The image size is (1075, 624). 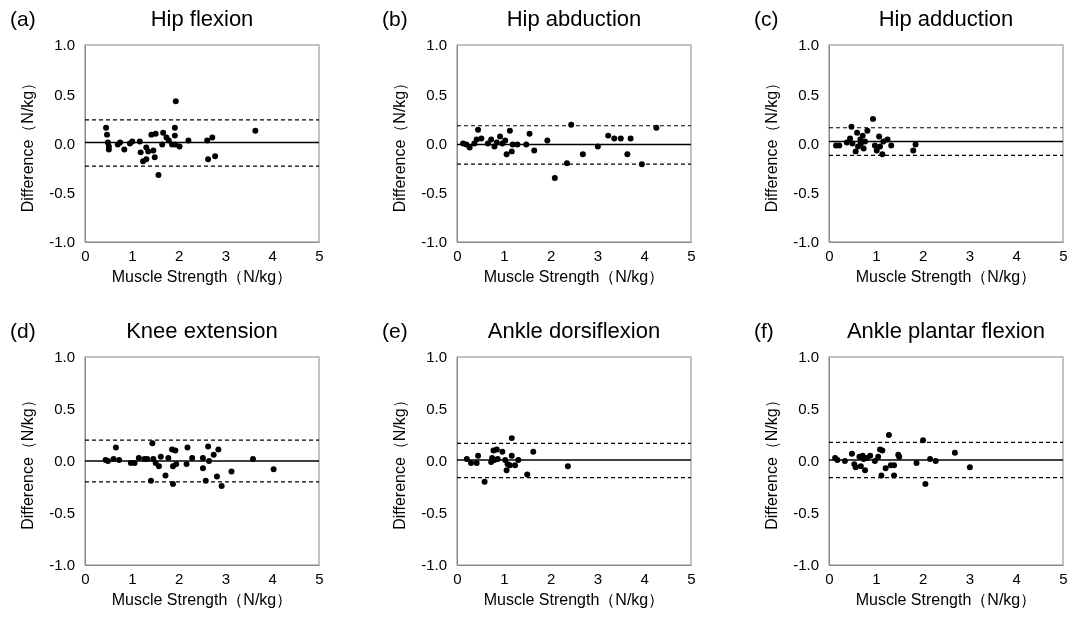 I want to click on text: (e), so click(x=395, y=330).